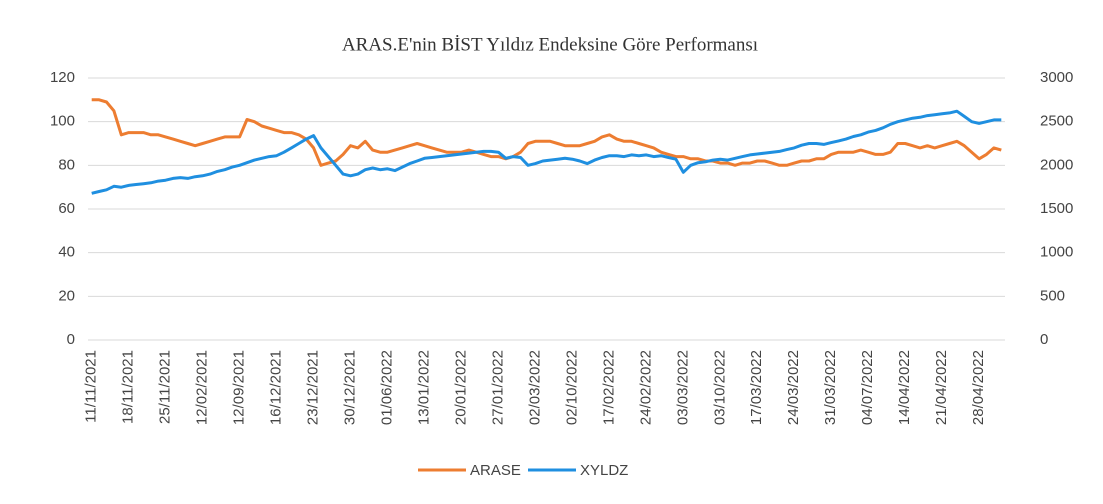  I want to click on x-tick-label: 17/03/2022, so click(756, 387).